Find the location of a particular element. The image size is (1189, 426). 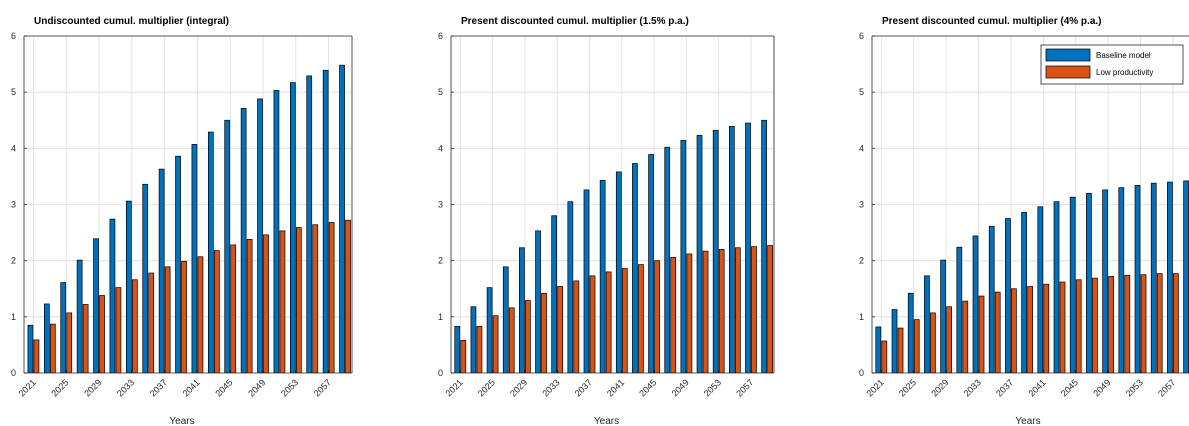

x-tick-label: 2025 is located at coordinates (486, 387).